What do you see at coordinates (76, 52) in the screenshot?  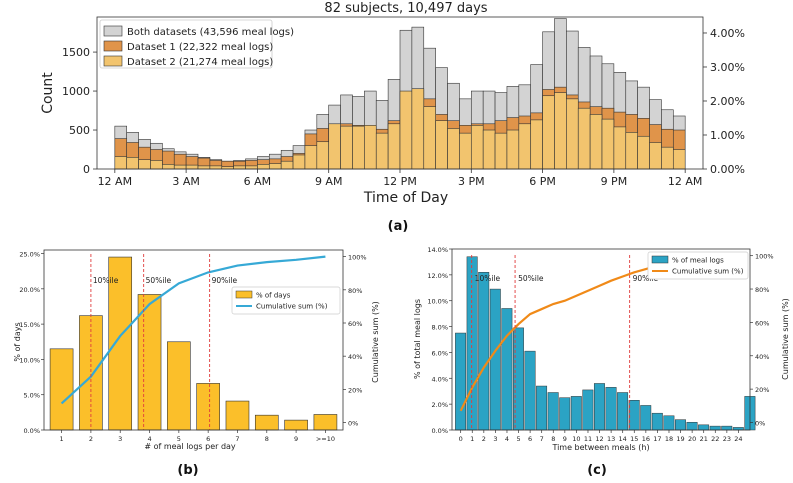 I see `y-tick-label: 1500` at bounding box center [76, 52].